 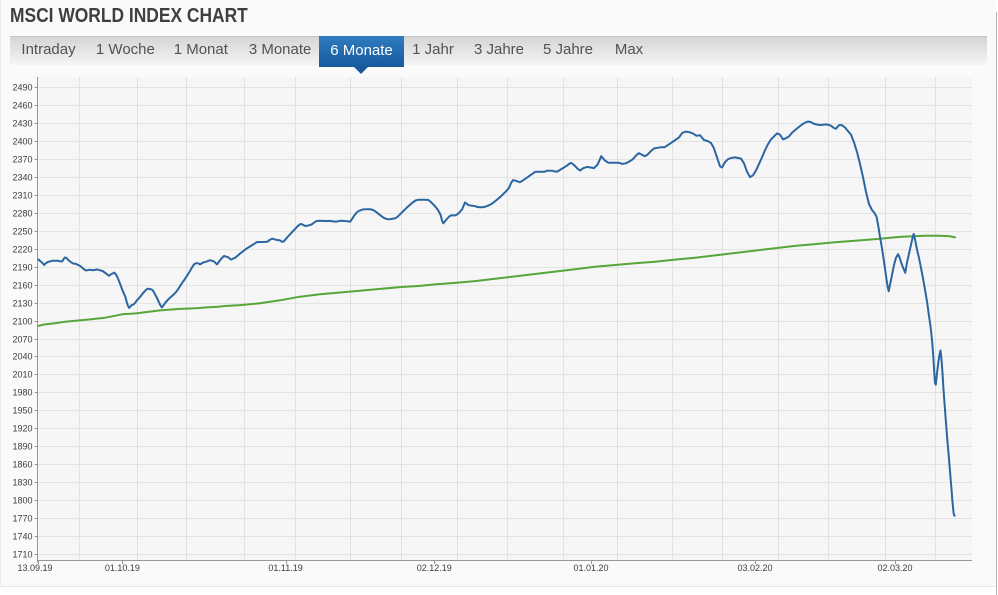 What do you see at coordinates (22, 357) in the screenshot?
I see `svg-text: 2040` at bounding box center [22, 357].